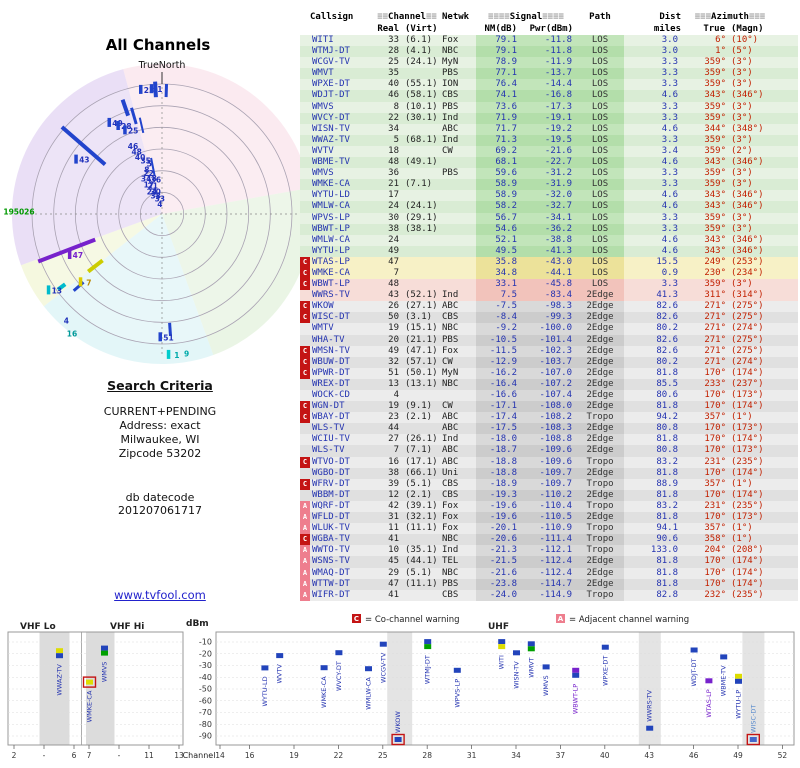 The width and height of the screenshot is (800, 768). What do you see at coordinates (730, 18) in the screenshot?
I see `col-azimuth: ≡≡≡Azimuth≡≡≡` at bounding box center [730, 18].